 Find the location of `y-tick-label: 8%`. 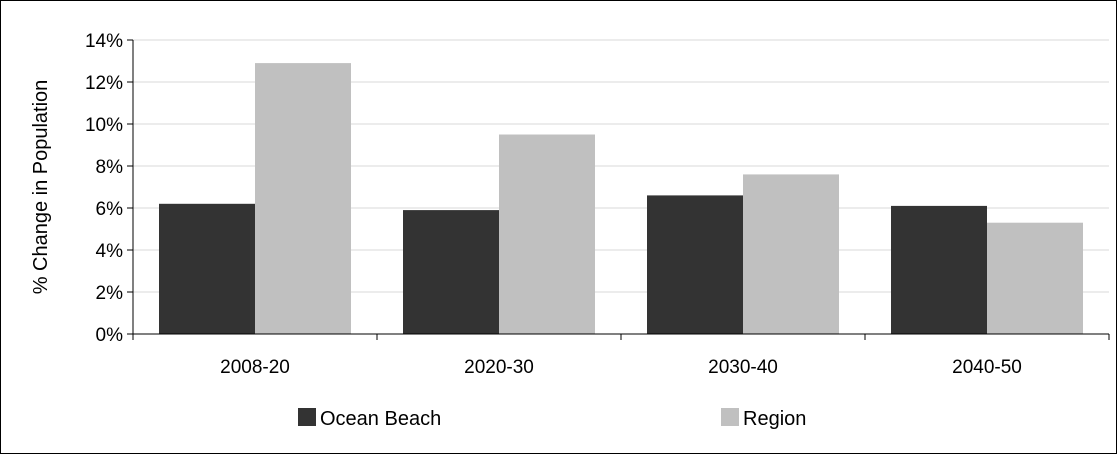

y-tick-label: 8% is located at coordinates (110, 167).